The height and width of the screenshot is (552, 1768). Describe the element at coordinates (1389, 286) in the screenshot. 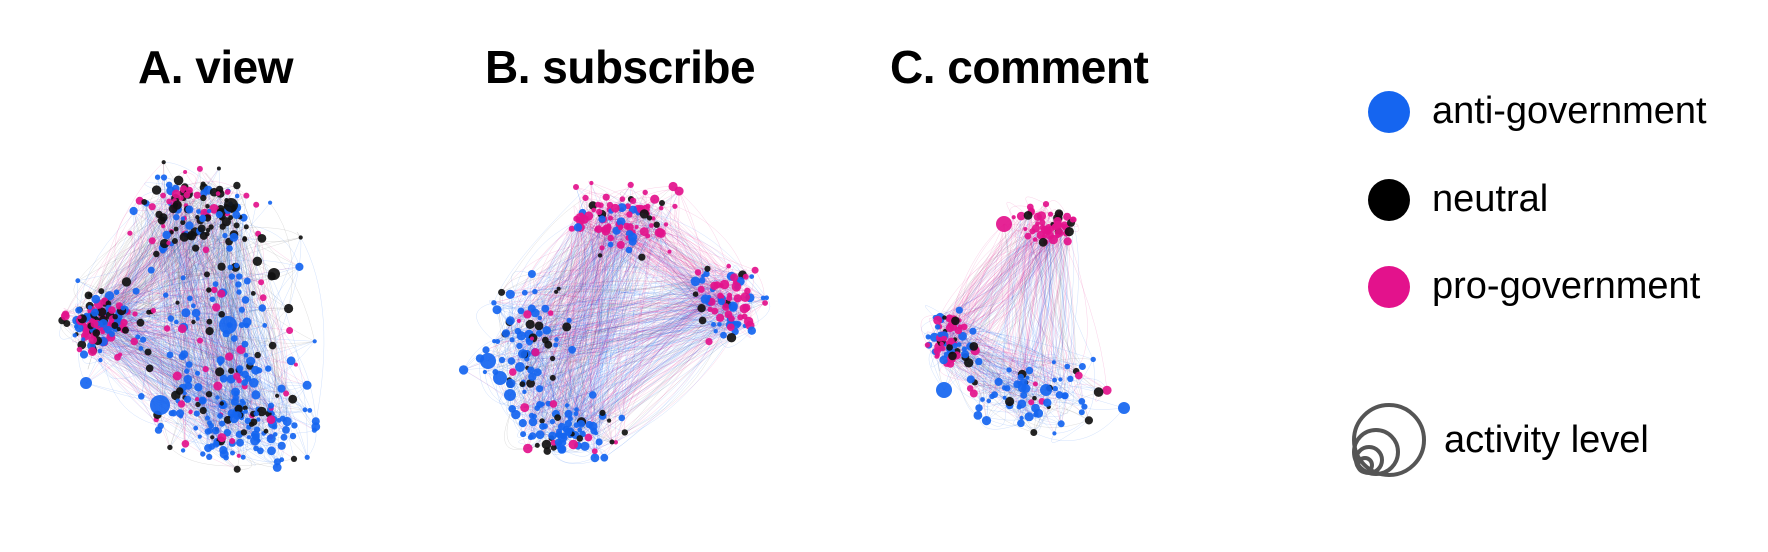

I see `legend-swatch-pro-government` at that location.